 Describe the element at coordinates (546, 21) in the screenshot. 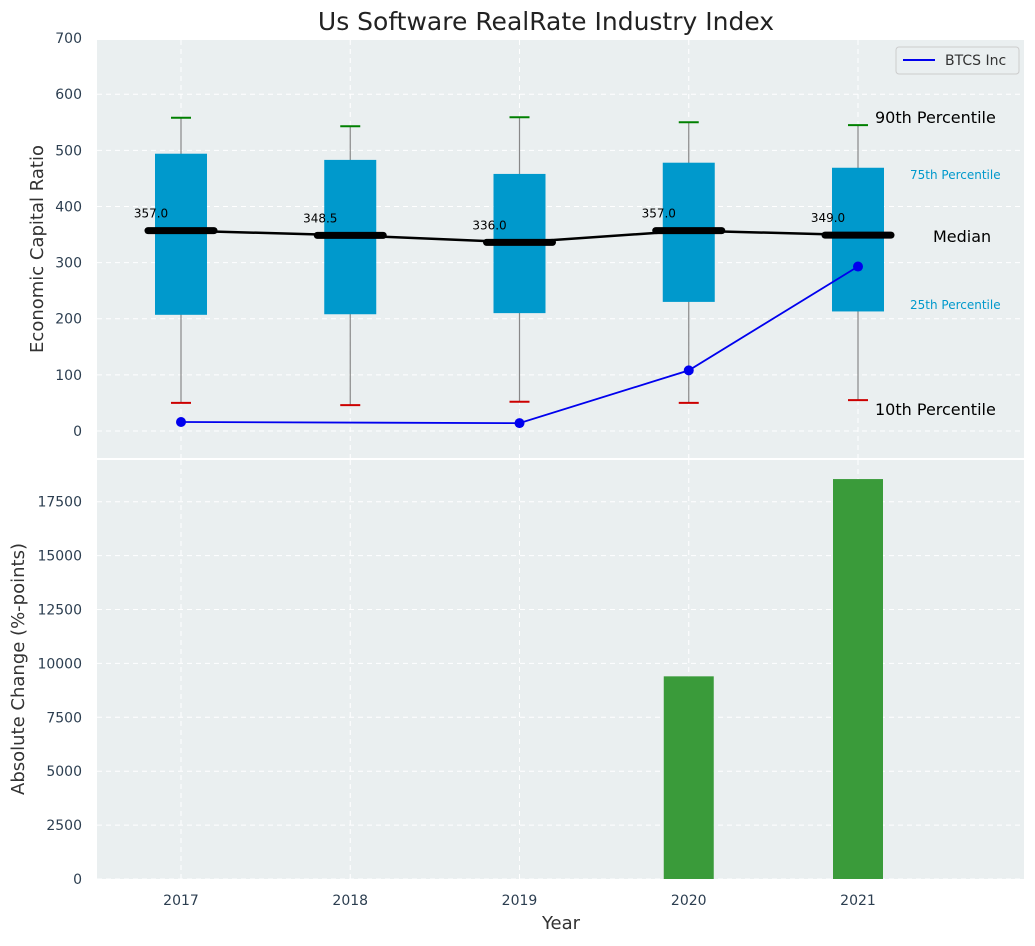

I see `chart-title: Us Software RealRate Industry Index` at that location.